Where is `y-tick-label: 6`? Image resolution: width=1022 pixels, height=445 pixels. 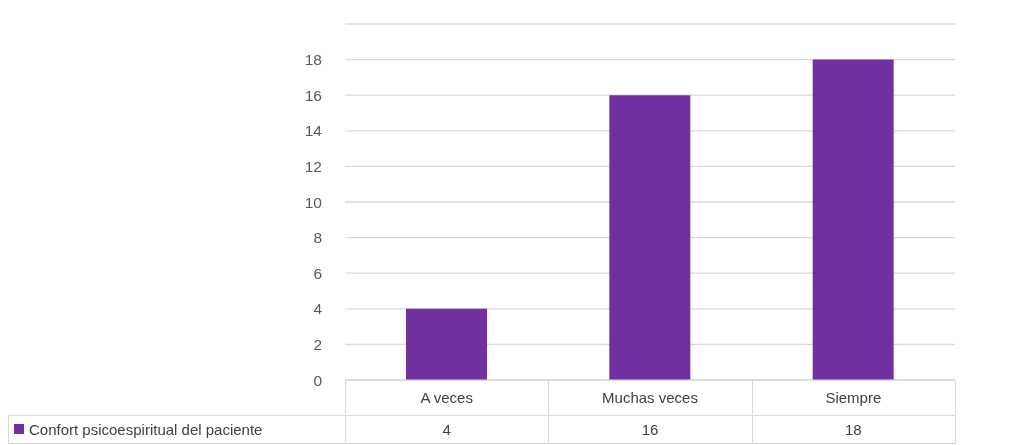 y-tick-label: 6 is located at coordinates (317, 273).